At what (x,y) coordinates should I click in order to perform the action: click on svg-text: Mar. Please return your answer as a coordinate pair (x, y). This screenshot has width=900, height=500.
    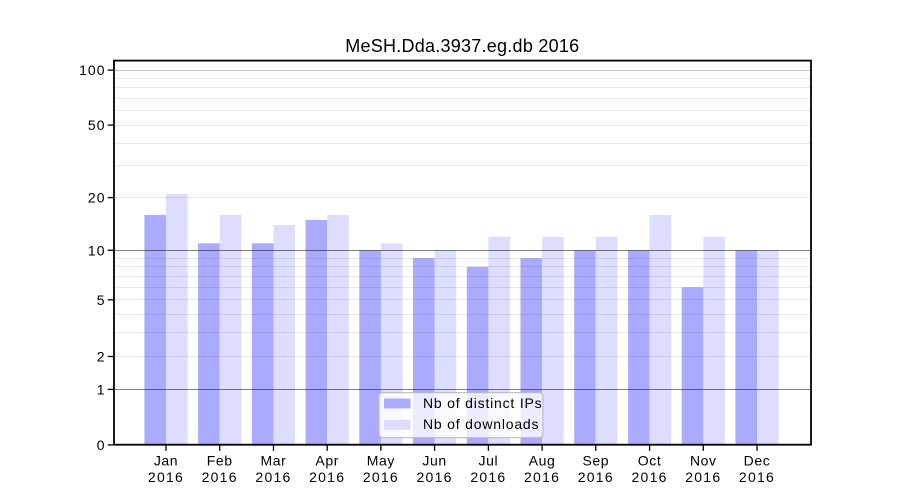
    Looking at the image, I should click on (274, 460).